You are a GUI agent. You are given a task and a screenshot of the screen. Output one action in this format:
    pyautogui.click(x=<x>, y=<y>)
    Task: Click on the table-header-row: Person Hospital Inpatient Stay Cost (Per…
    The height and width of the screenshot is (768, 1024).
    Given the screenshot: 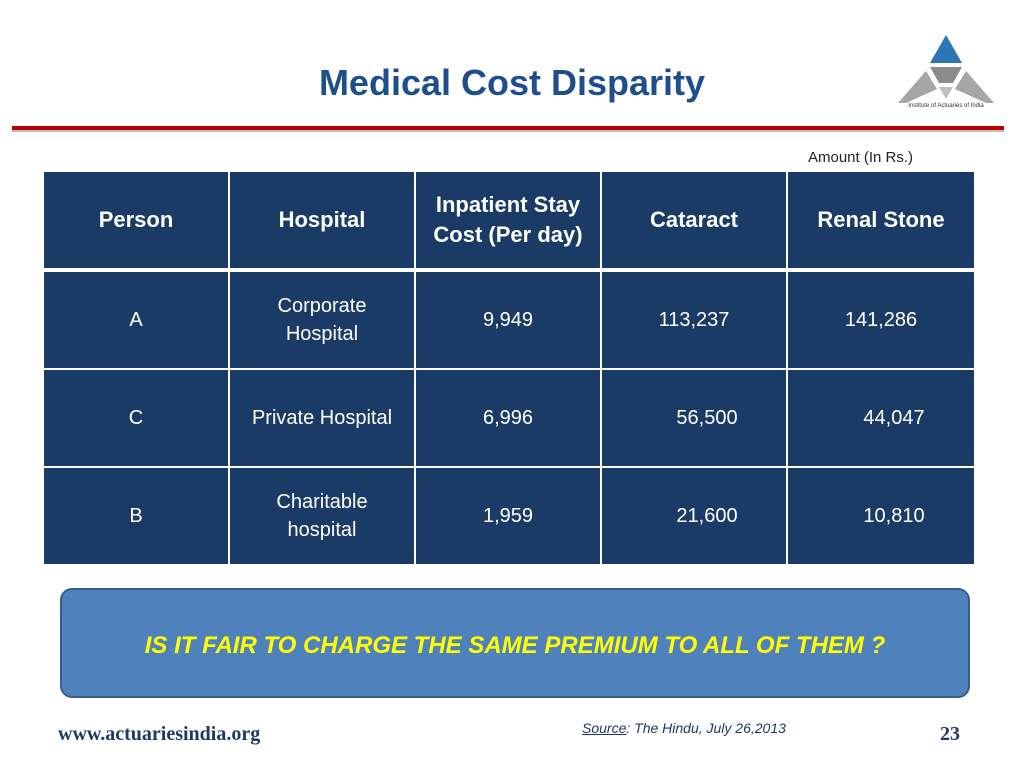 What is the action you would take?
    pyautogui.click(x=509, y=220)
    